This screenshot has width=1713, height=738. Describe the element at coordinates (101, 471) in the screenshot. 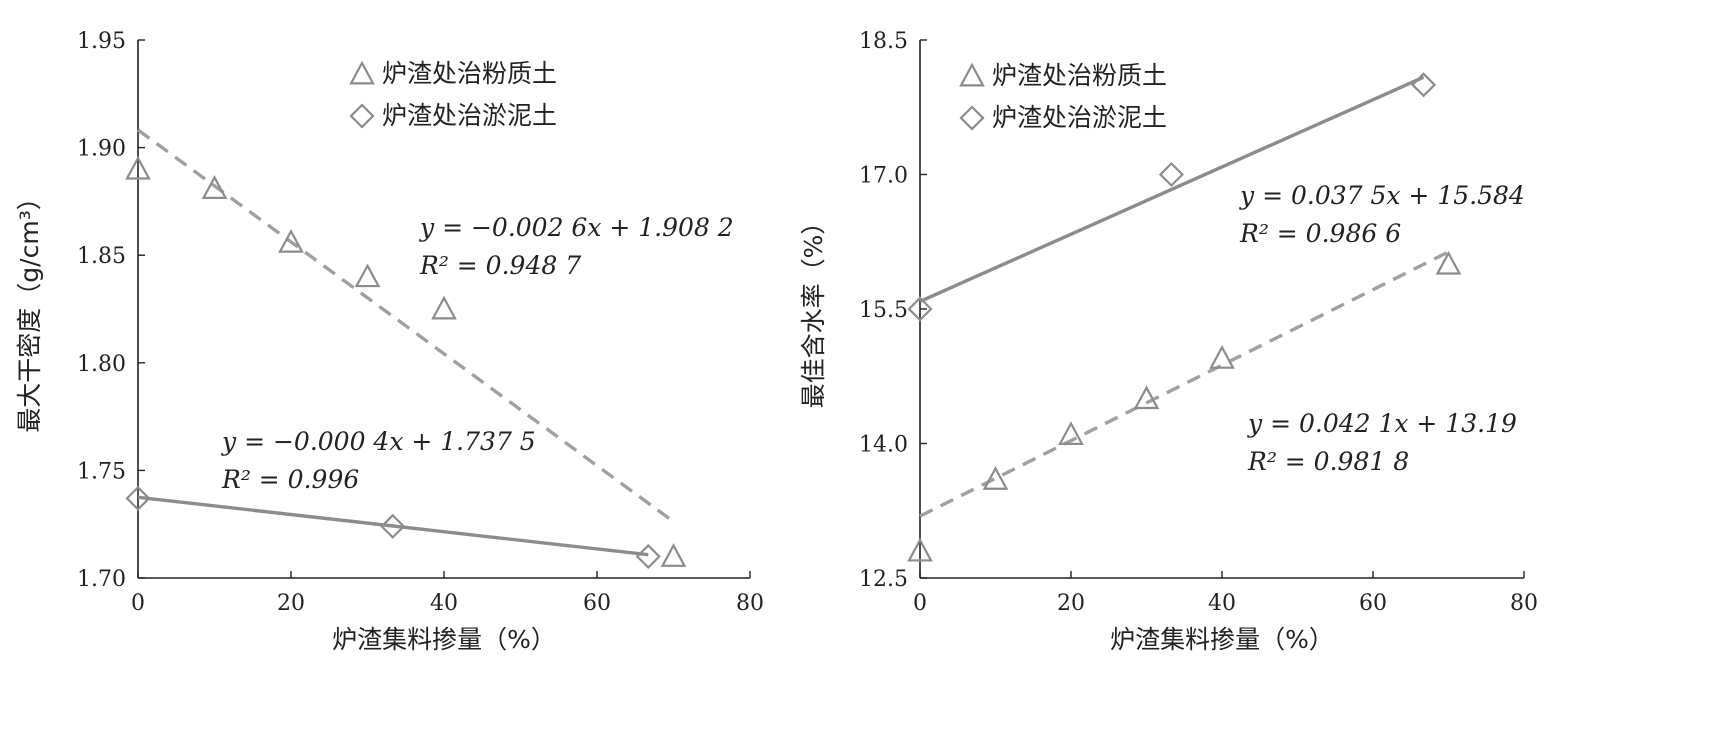

I see `y-tick-label: 1.75` at that location.